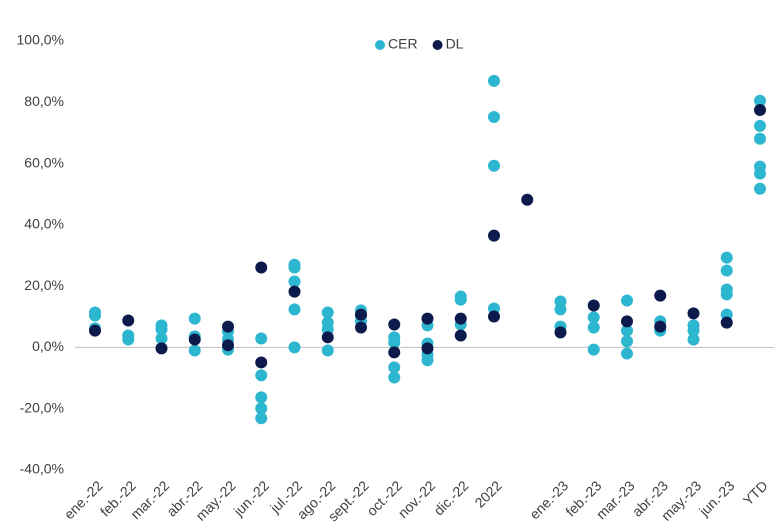 The height and width of the screenshot is (529, 774). Describe the element at coordinates (548, 499) in the screenshot. I see `x-tick-label: ene.-23` at that location.